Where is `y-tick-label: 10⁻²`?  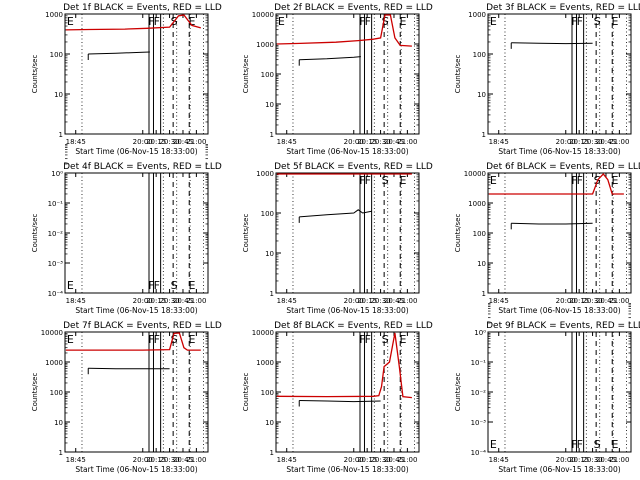 y-tick-label: 10⁻² is located at coordinates (56, 234).